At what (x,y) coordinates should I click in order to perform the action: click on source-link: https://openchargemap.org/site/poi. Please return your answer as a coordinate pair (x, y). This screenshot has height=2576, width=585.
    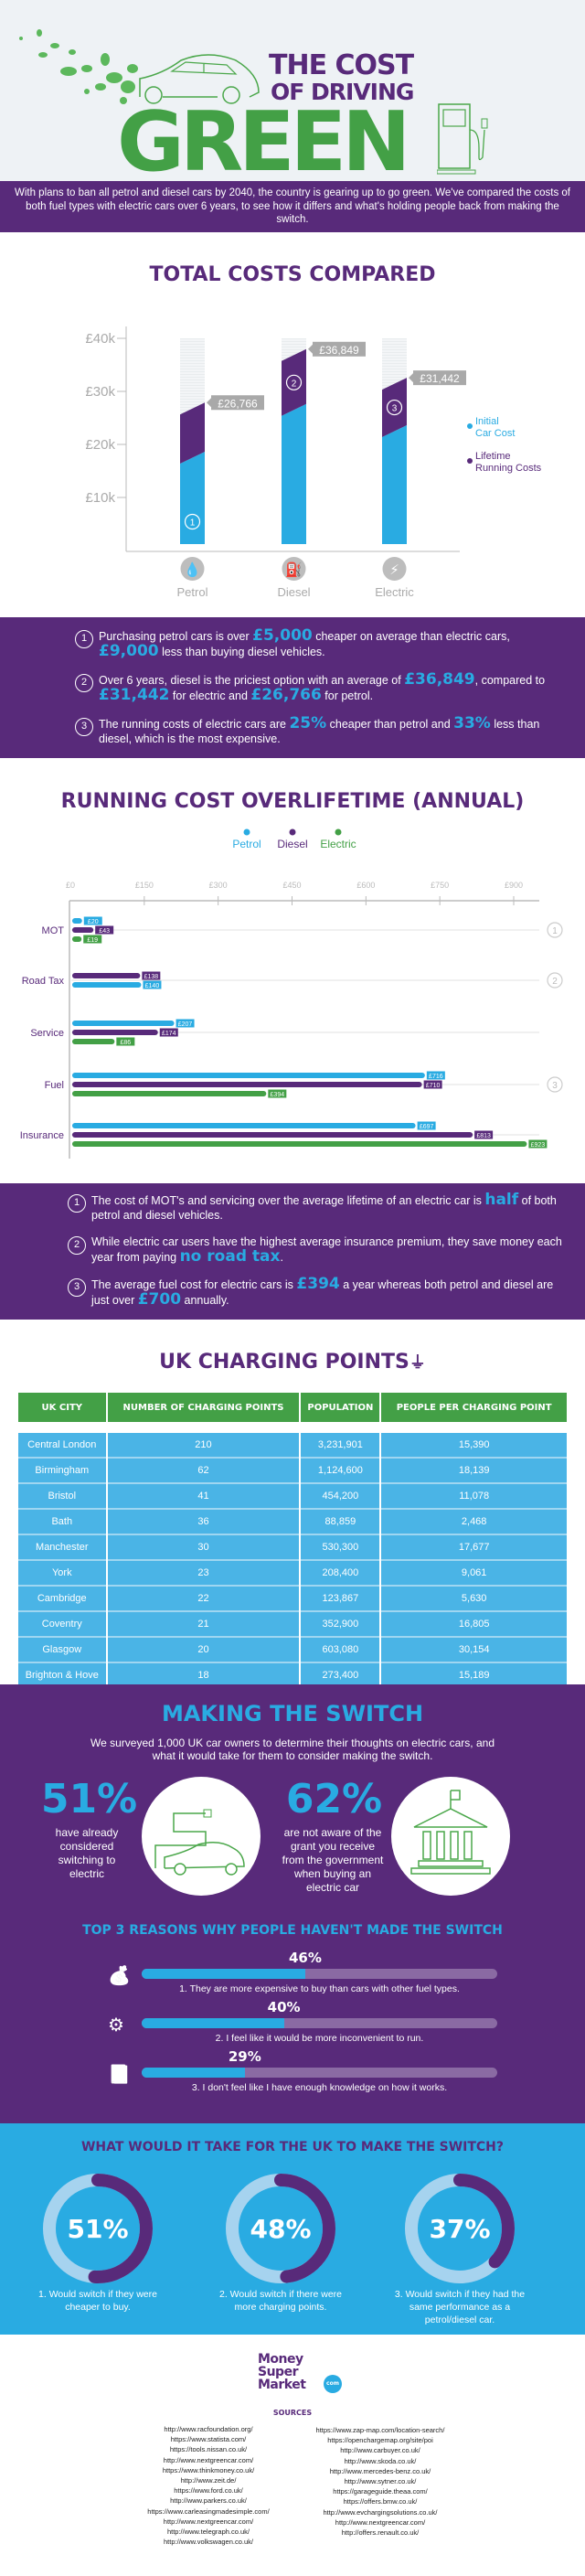
    Looking at the image, I should click on (380, 2440).